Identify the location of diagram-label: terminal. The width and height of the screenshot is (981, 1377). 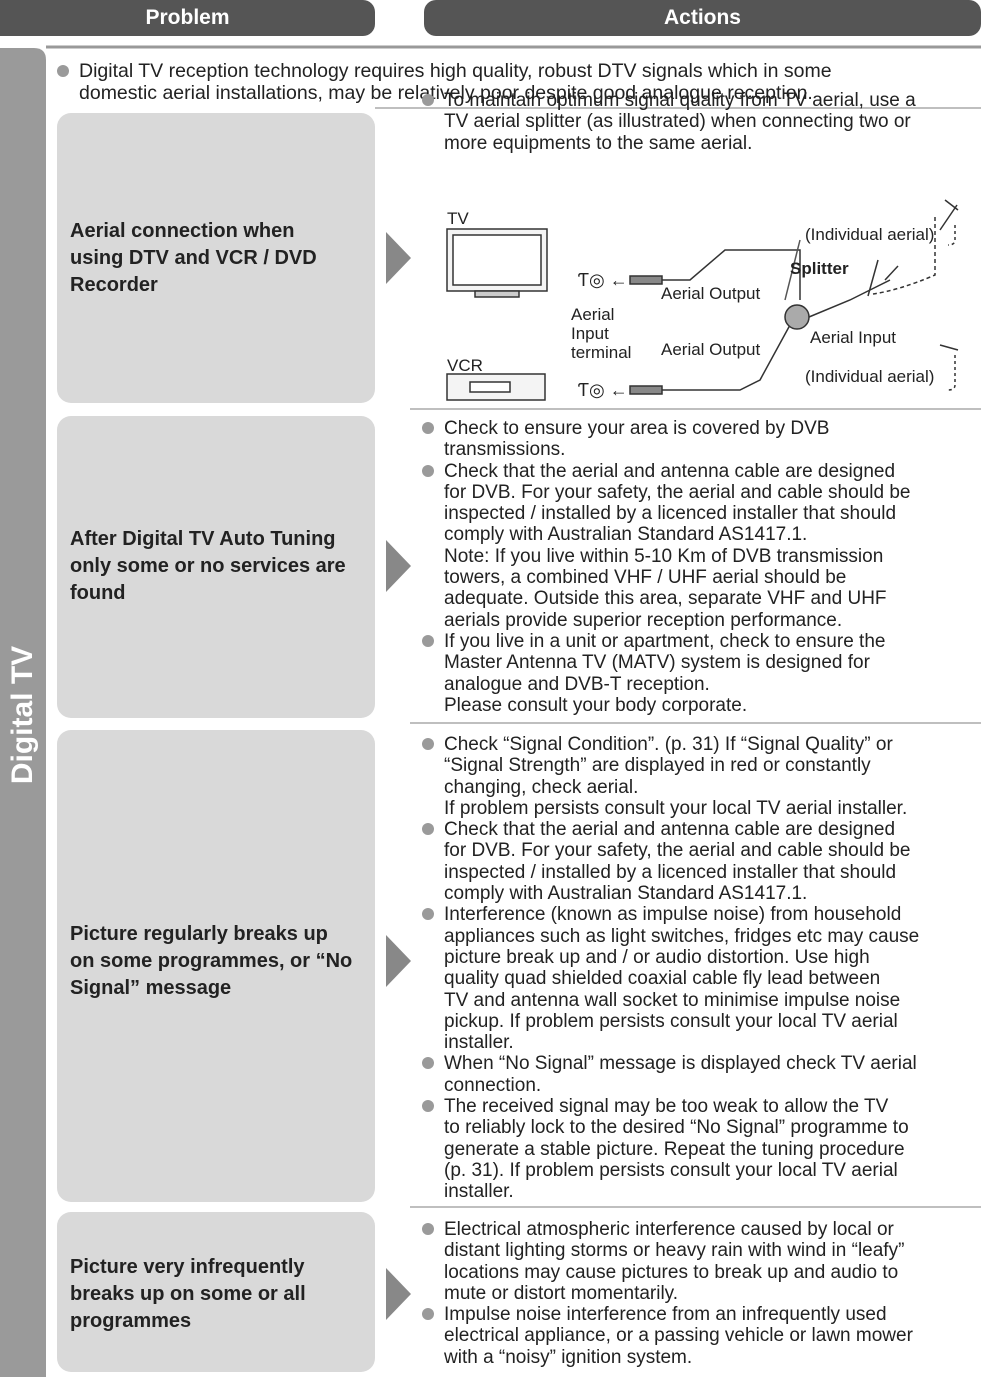
(601, 352).